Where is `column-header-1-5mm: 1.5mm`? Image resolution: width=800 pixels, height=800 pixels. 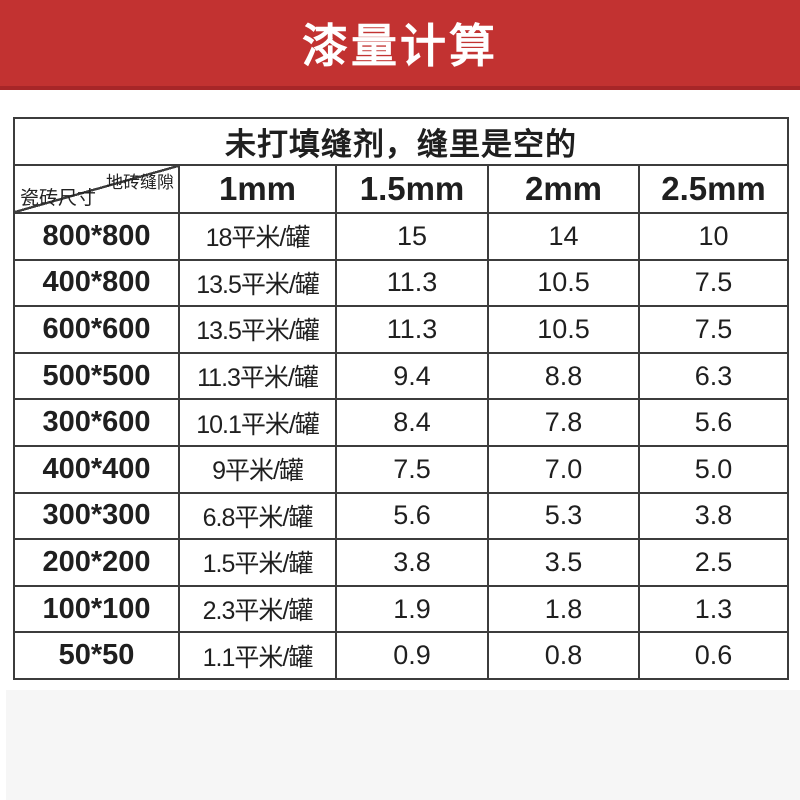
column-header-1-5mm: 1.5mm is located at coordinates (412, 189).